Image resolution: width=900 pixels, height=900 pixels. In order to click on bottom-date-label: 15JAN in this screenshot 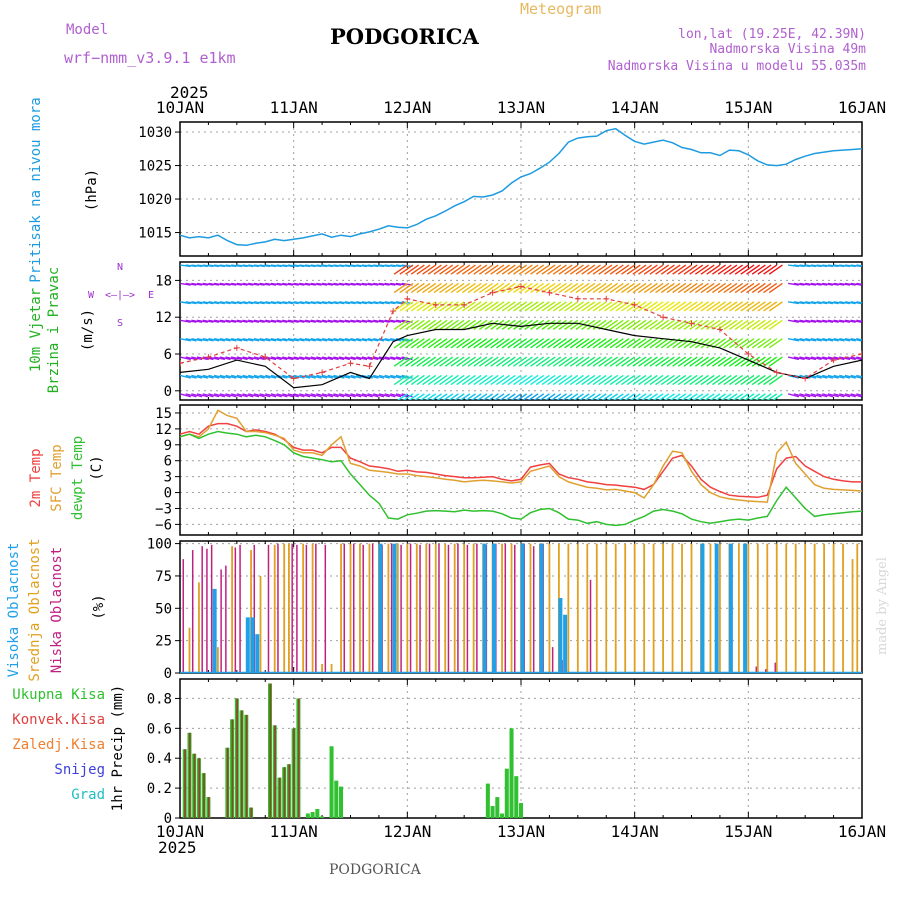, I will do `click(748, 831)`.